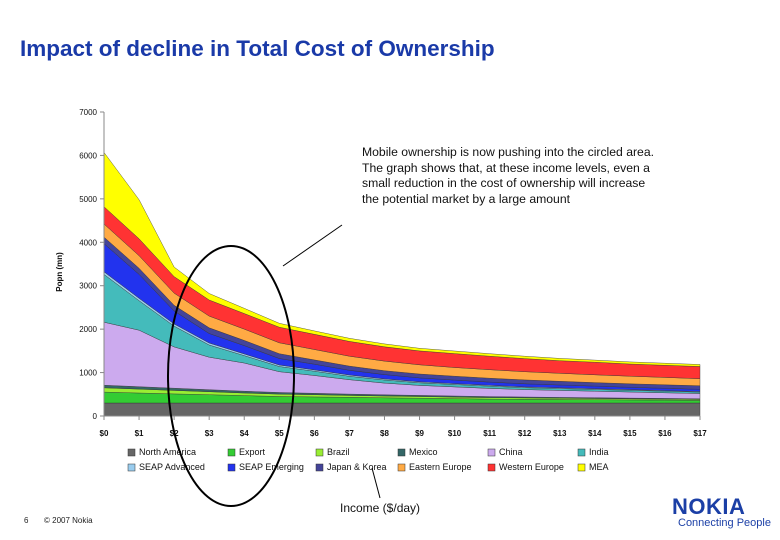  I want to click on y-tick-label: 5000, so click(88, 199).